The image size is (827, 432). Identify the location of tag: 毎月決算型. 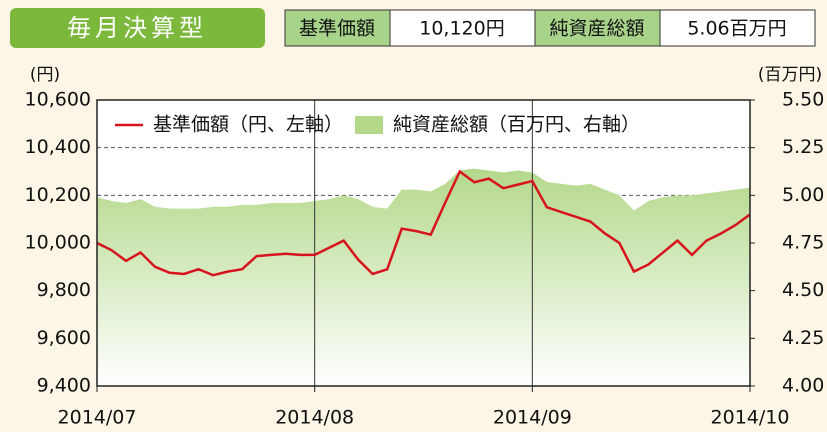
(137, 28).